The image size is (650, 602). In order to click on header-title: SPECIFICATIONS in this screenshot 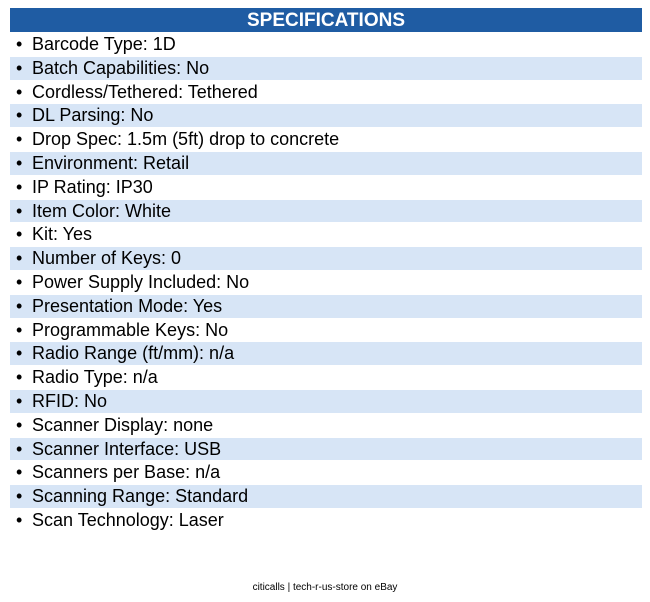, I will do `click(326, 20)`.